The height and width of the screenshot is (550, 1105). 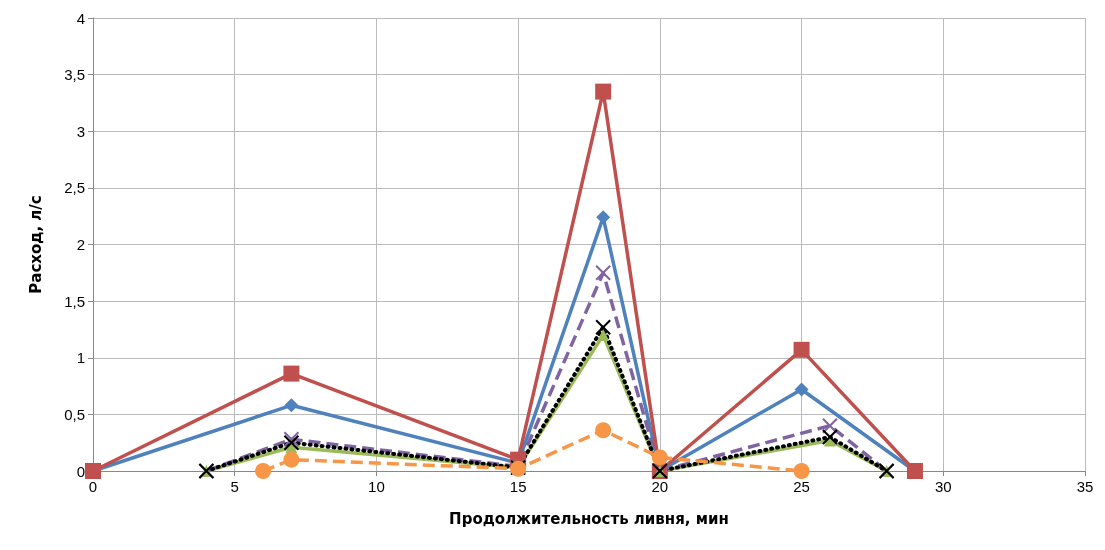 What do you see at coordinates (80, 131) in the screenshot?
I see `y-tick-label: 3` at bounding box center [80, 131].